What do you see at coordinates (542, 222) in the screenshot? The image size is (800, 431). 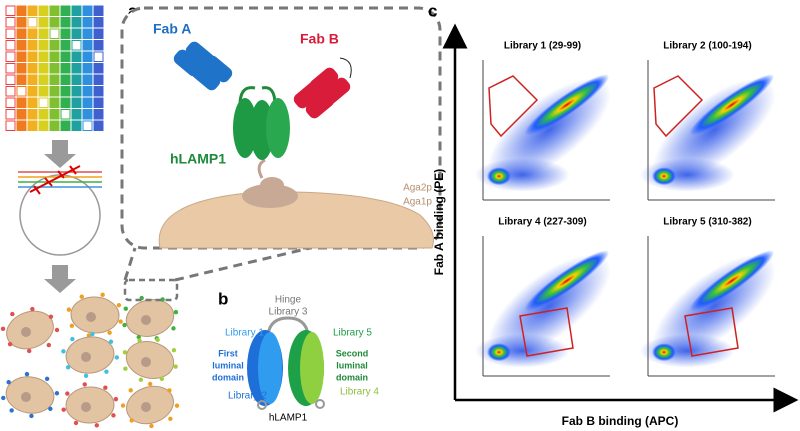 I see `plot-title: Library 4 (227-309)` at bounding box center [542, 222].